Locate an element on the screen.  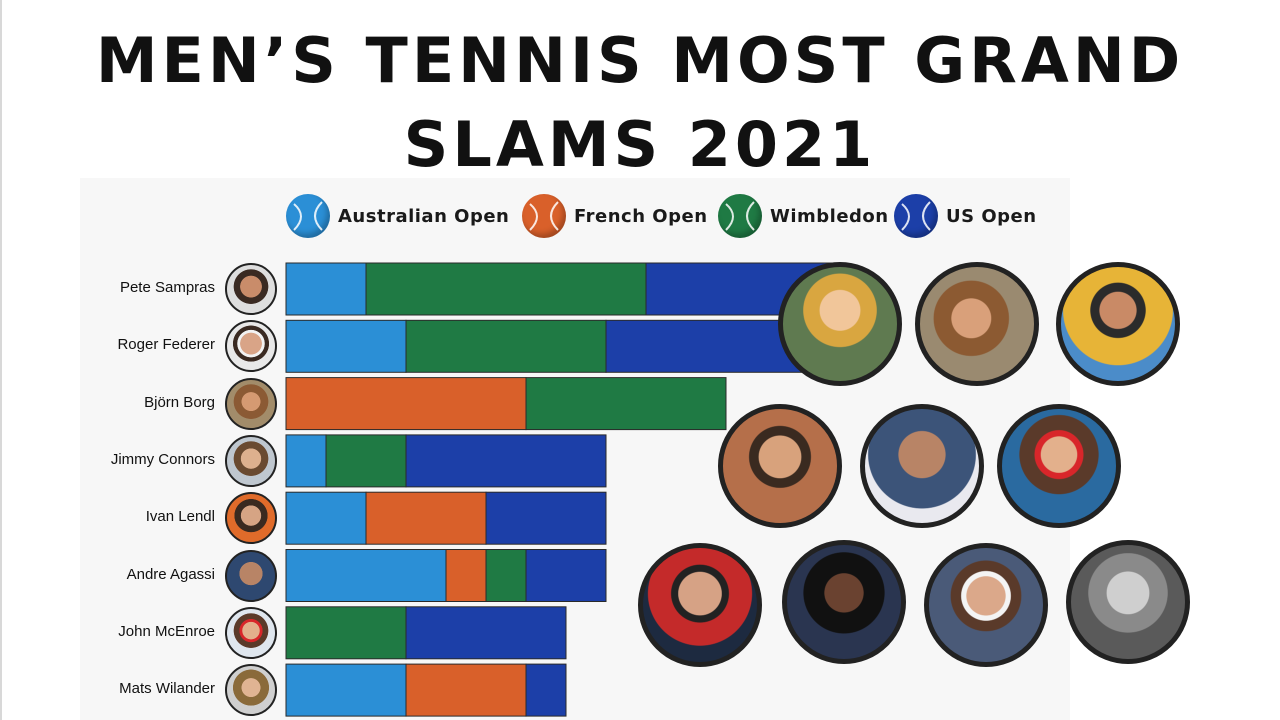
legend-item-australian-open: Australian Open is located at coordinates (397, 216).